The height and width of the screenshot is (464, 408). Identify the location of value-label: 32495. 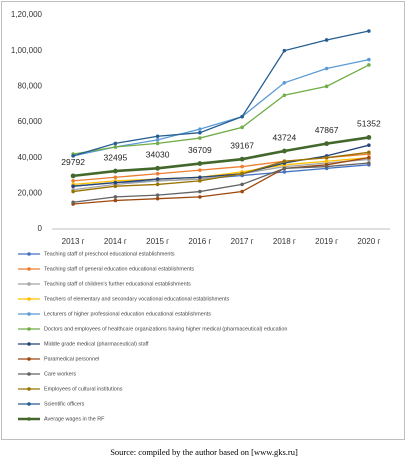
(116, 157).